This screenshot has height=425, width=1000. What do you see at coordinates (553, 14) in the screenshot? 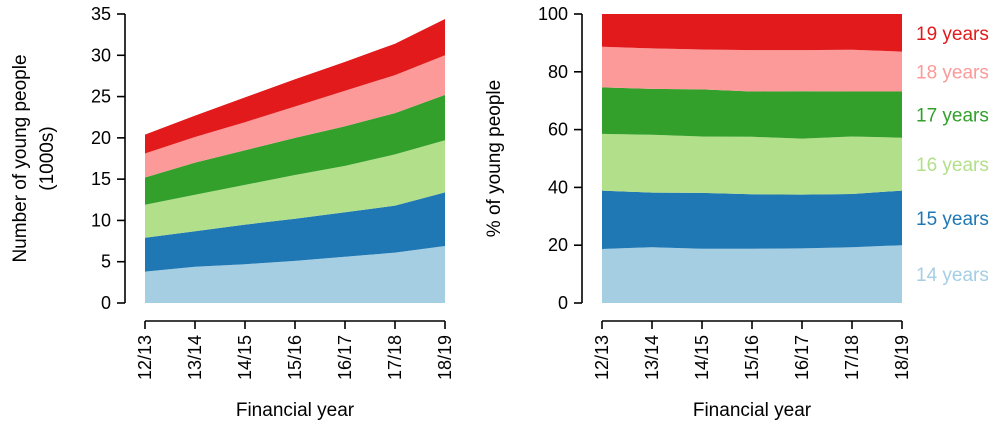
I see `y-tick-label: 100` at bounding box center [553, 14].